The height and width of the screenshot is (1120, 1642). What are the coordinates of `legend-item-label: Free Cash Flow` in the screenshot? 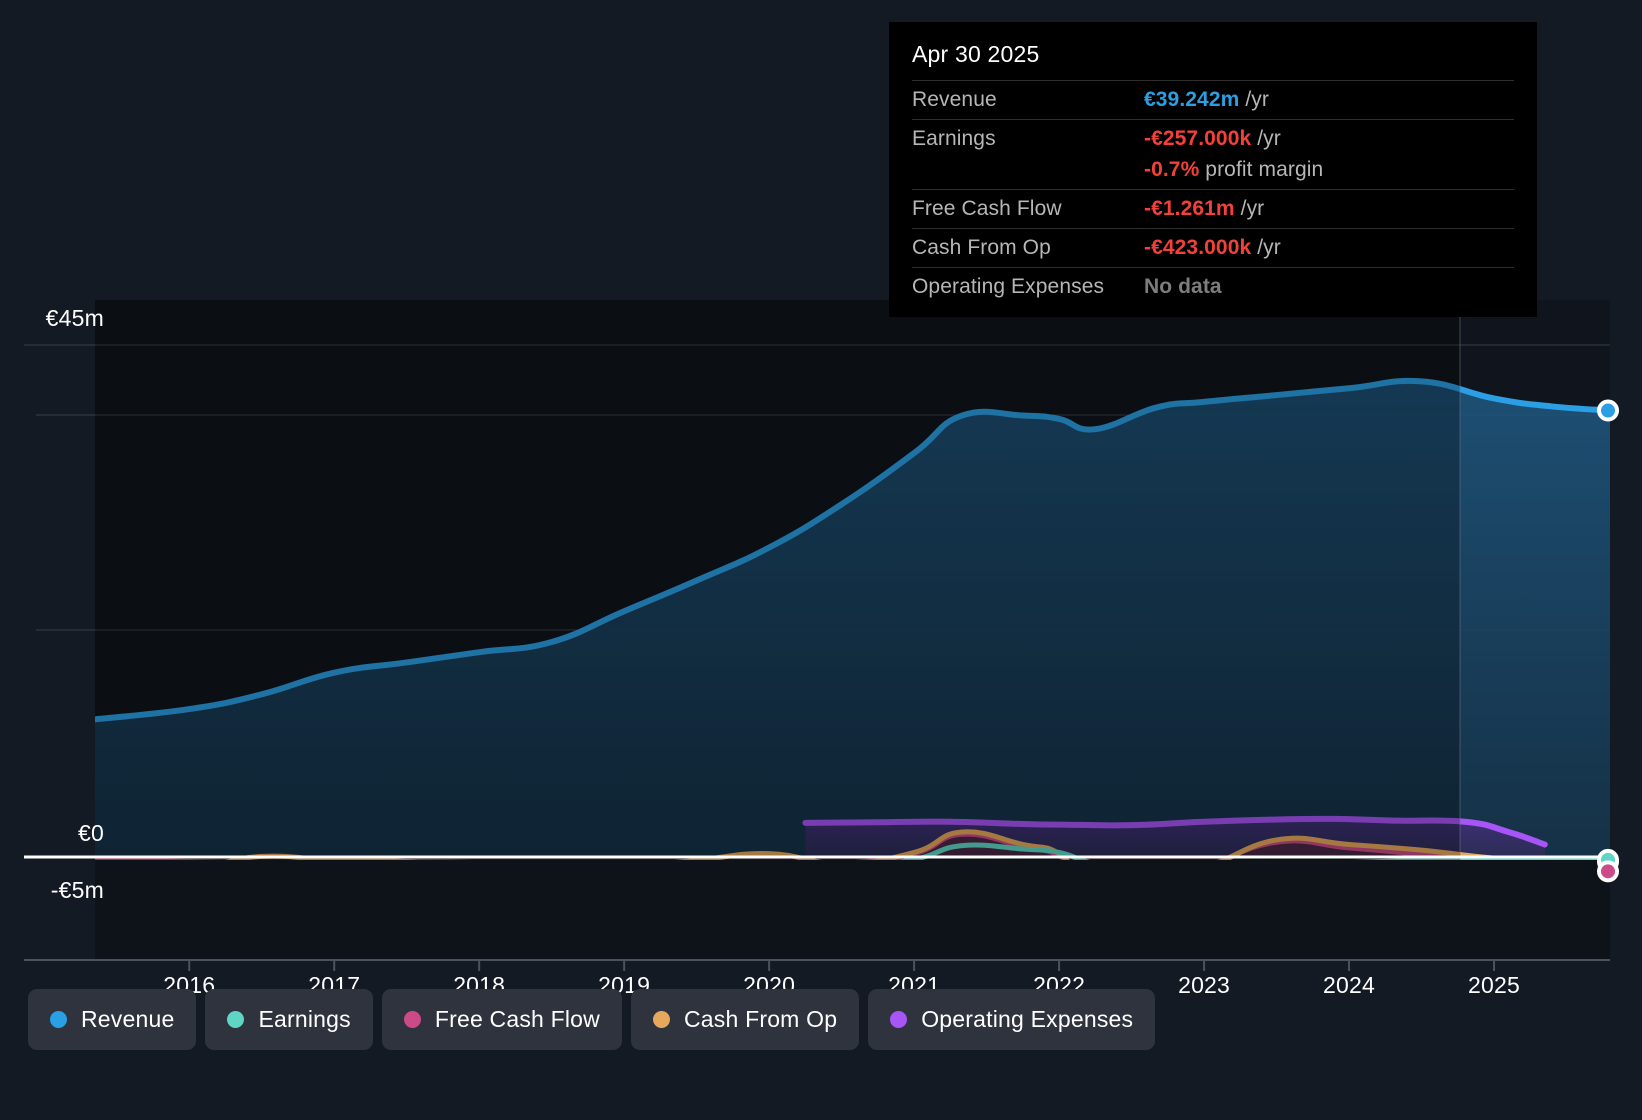 It's located at (517, 1019).